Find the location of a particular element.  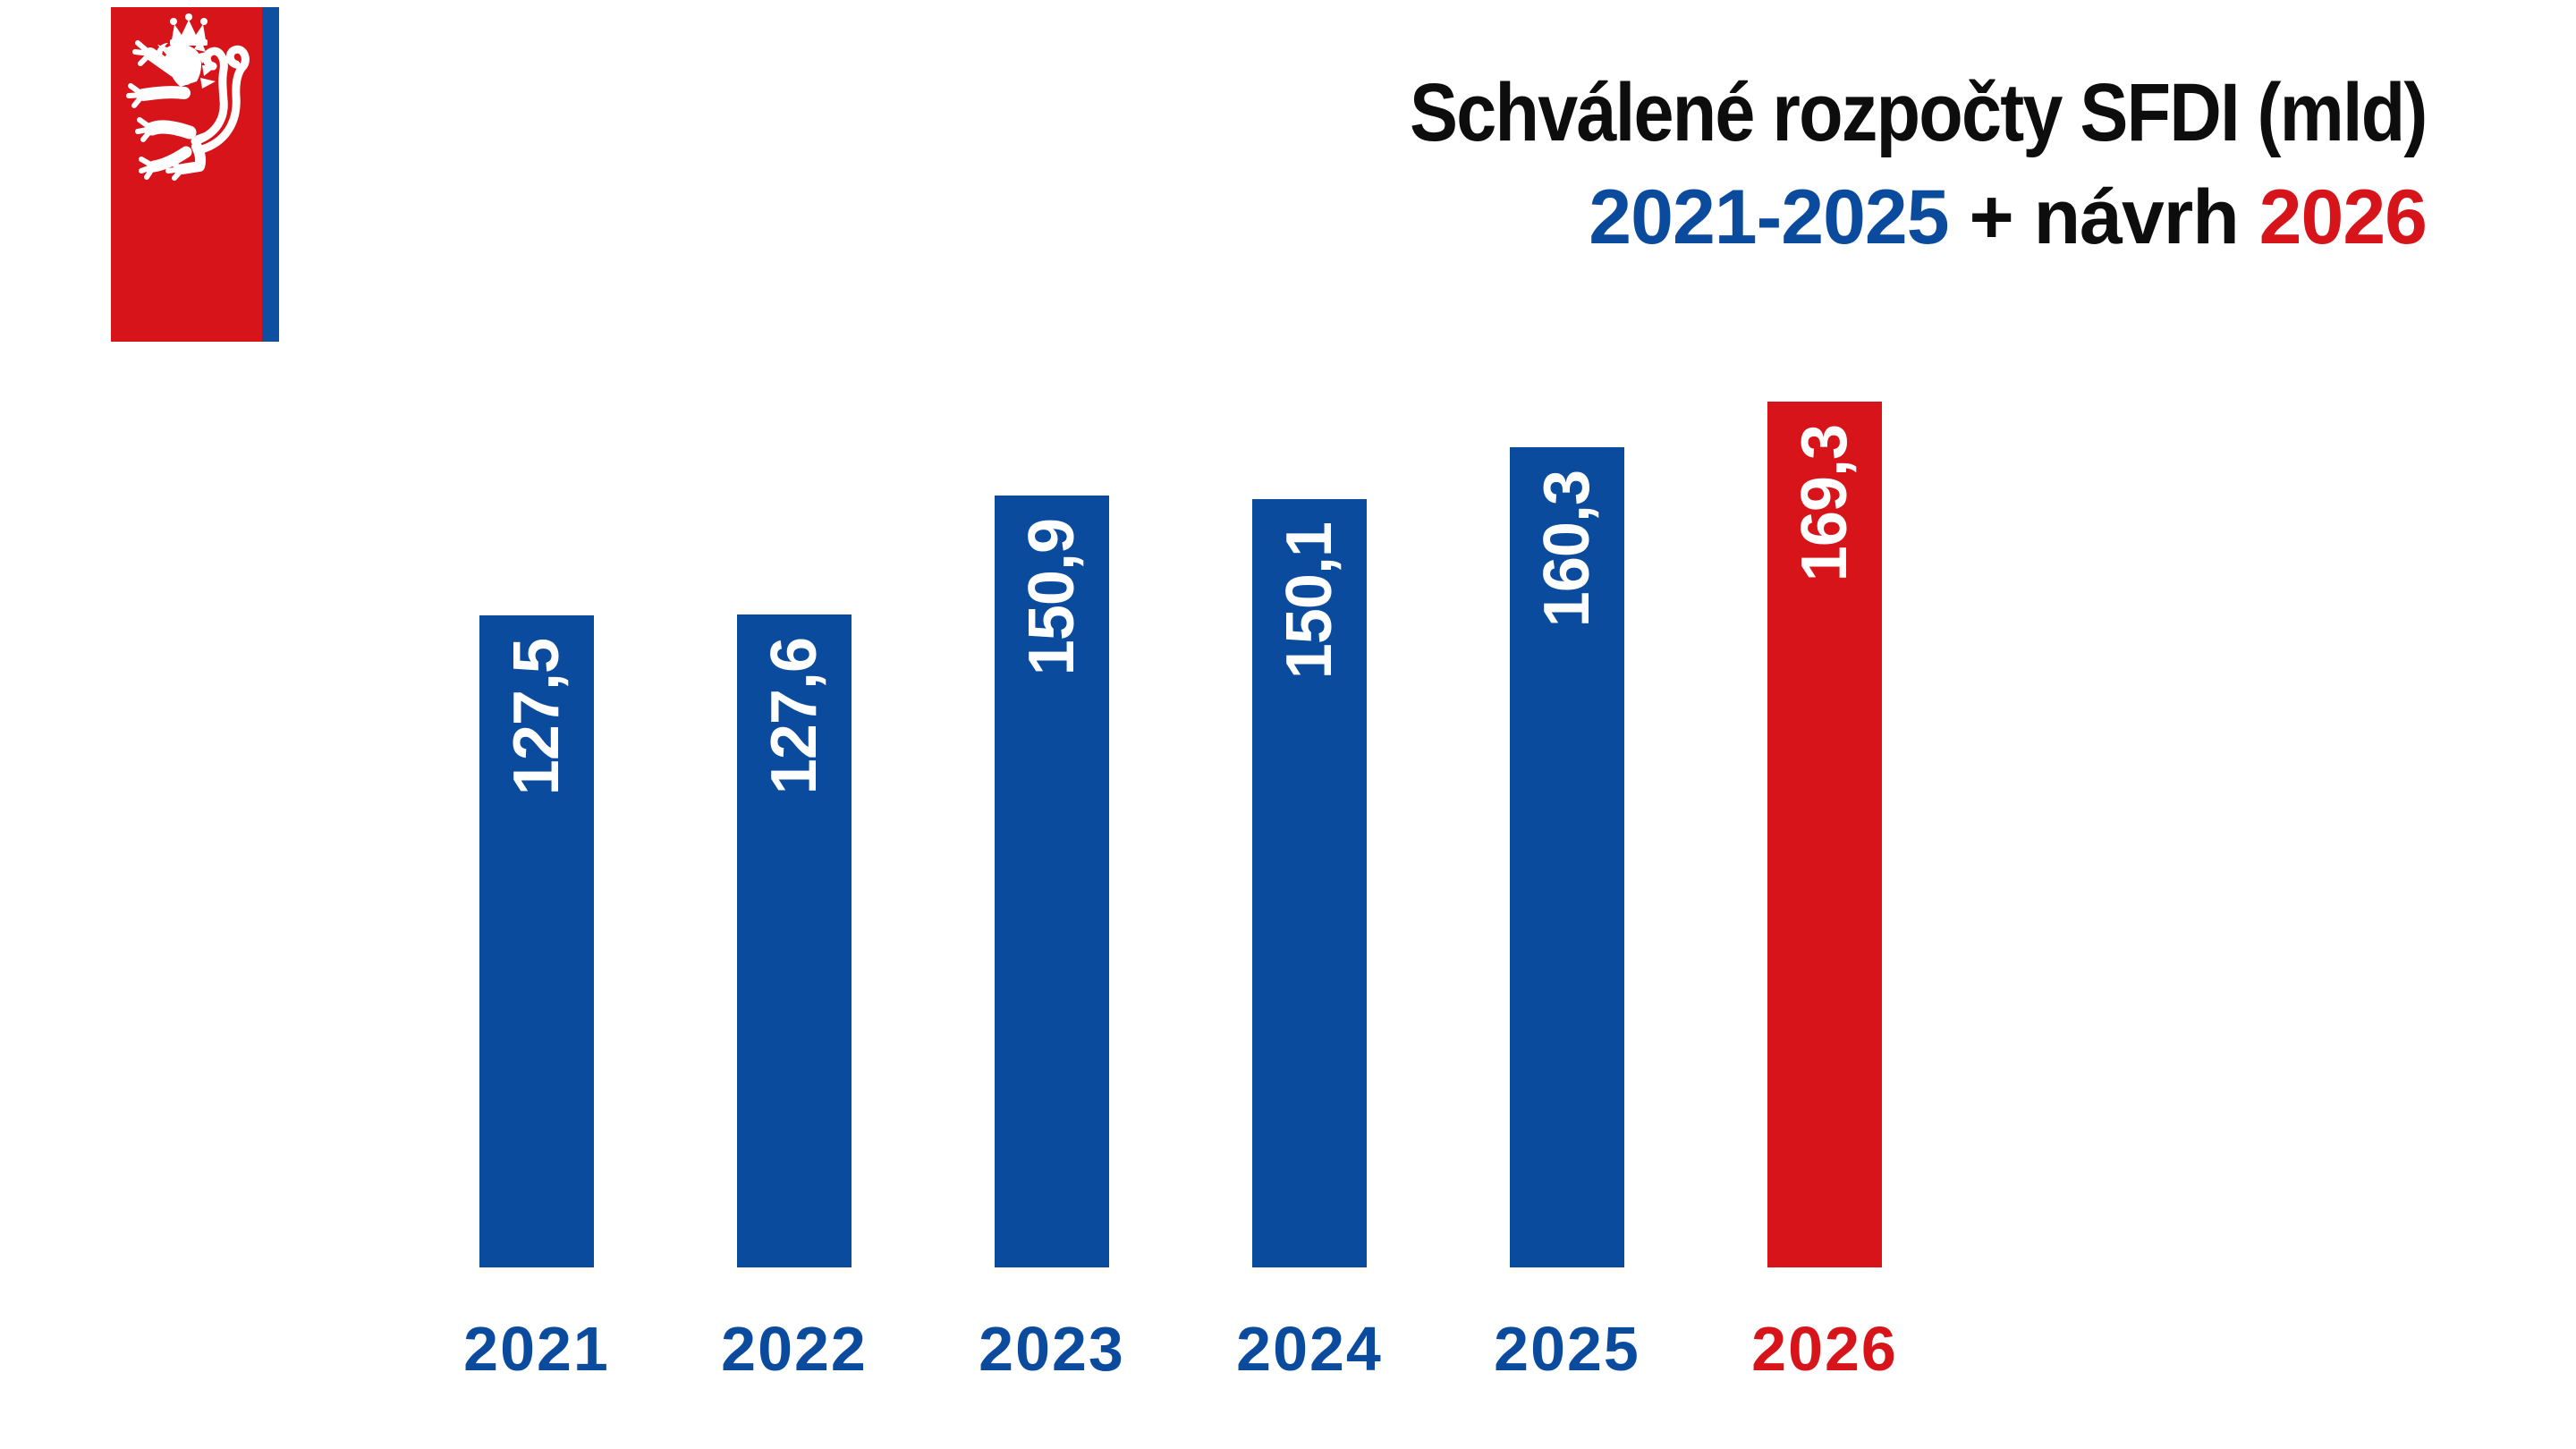

bar-2026: 169,3 is located at coordinates (1824, 834).